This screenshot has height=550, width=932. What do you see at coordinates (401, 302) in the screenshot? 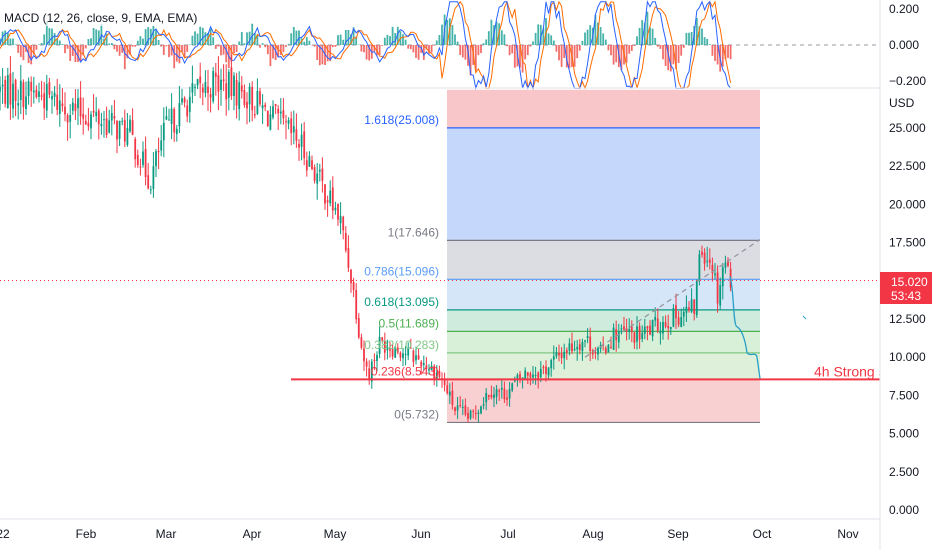
I see `fib-level-label: 0.618(13.095)` at bounding box center [401, 302].